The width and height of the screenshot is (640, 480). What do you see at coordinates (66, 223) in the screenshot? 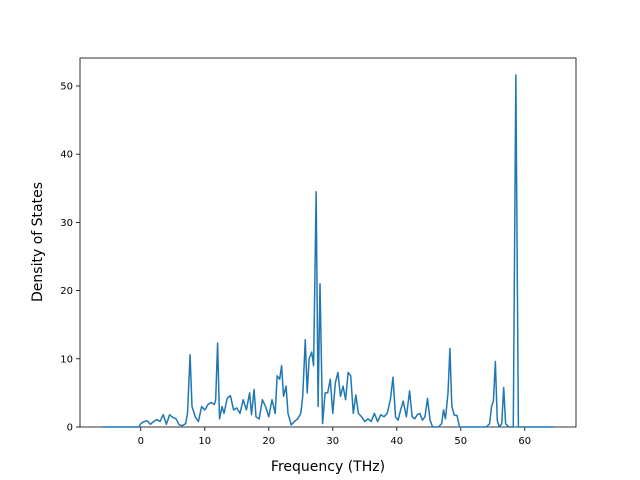
I see `y-tick-label: 30` at bounding box center [66, 223].